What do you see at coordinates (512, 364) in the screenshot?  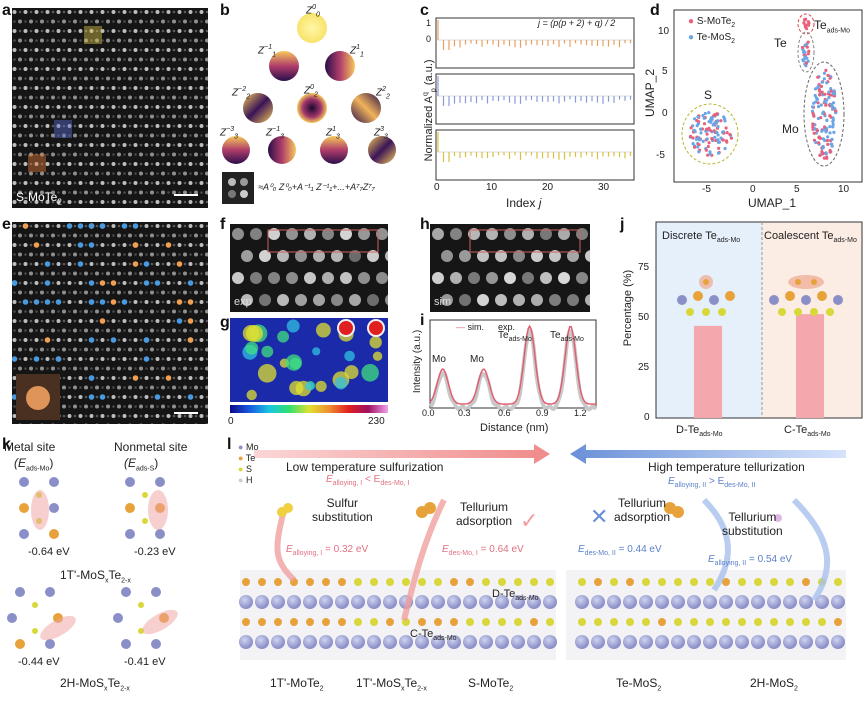 I see `sim-profile` at bounding box center [512, 364].